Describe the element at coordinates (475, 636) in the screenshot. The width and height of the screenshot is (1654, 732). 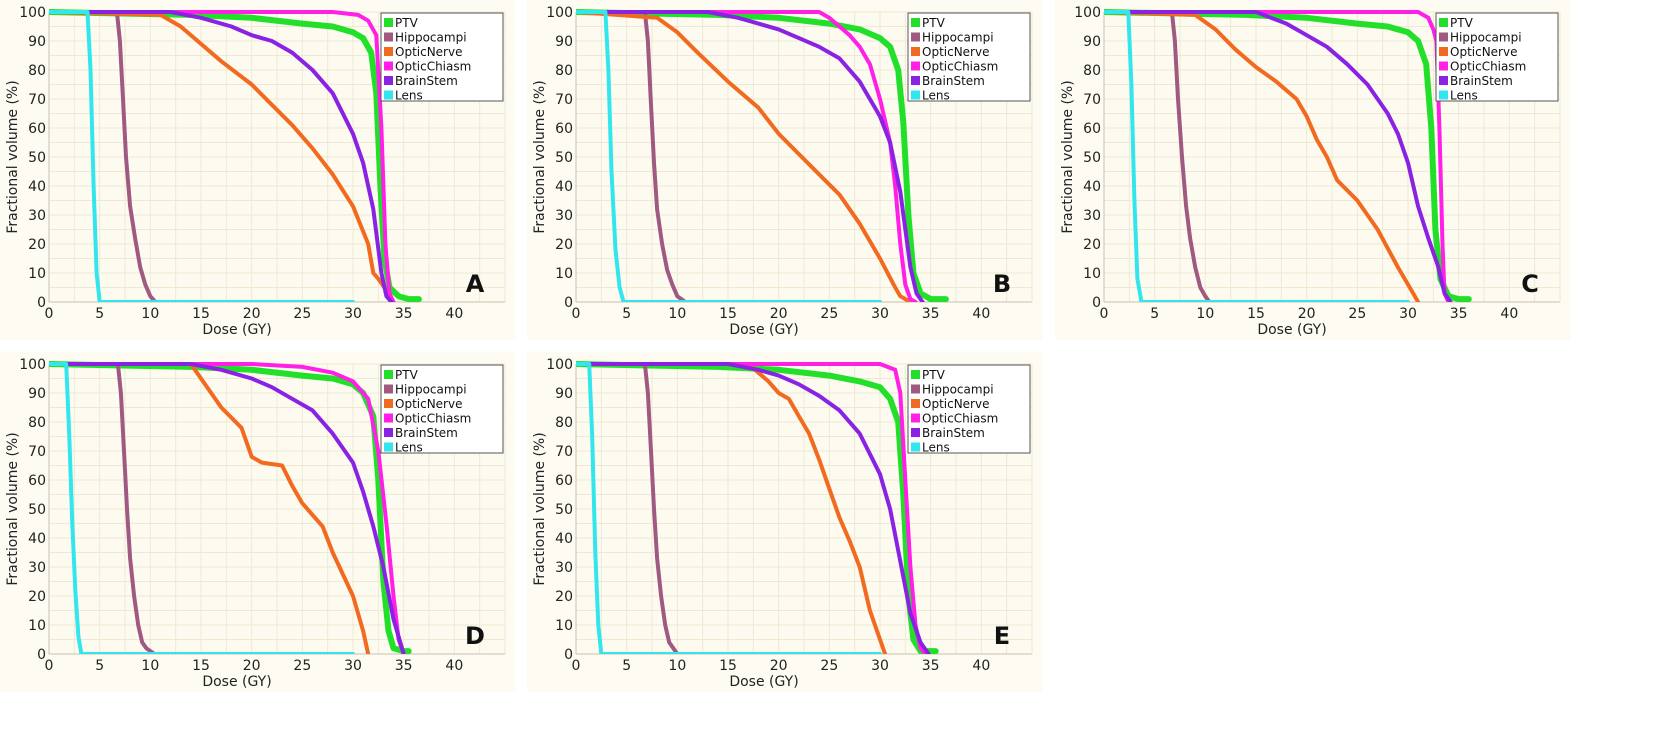
I see `panel-label: D` at that location.